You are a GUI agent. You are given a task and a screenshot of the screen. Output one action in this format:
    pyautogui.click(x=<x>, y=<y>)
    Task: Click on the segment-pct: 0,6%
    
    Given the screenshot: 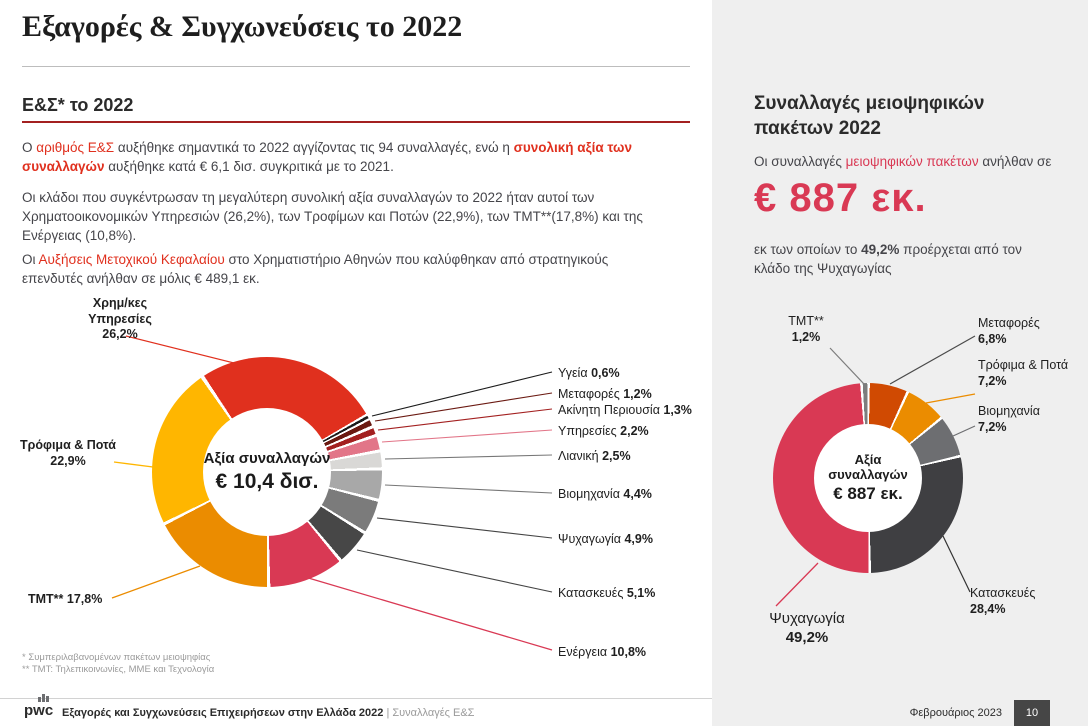 What is the action you would take?
    pyautogui.click(x=605, y=373)
    